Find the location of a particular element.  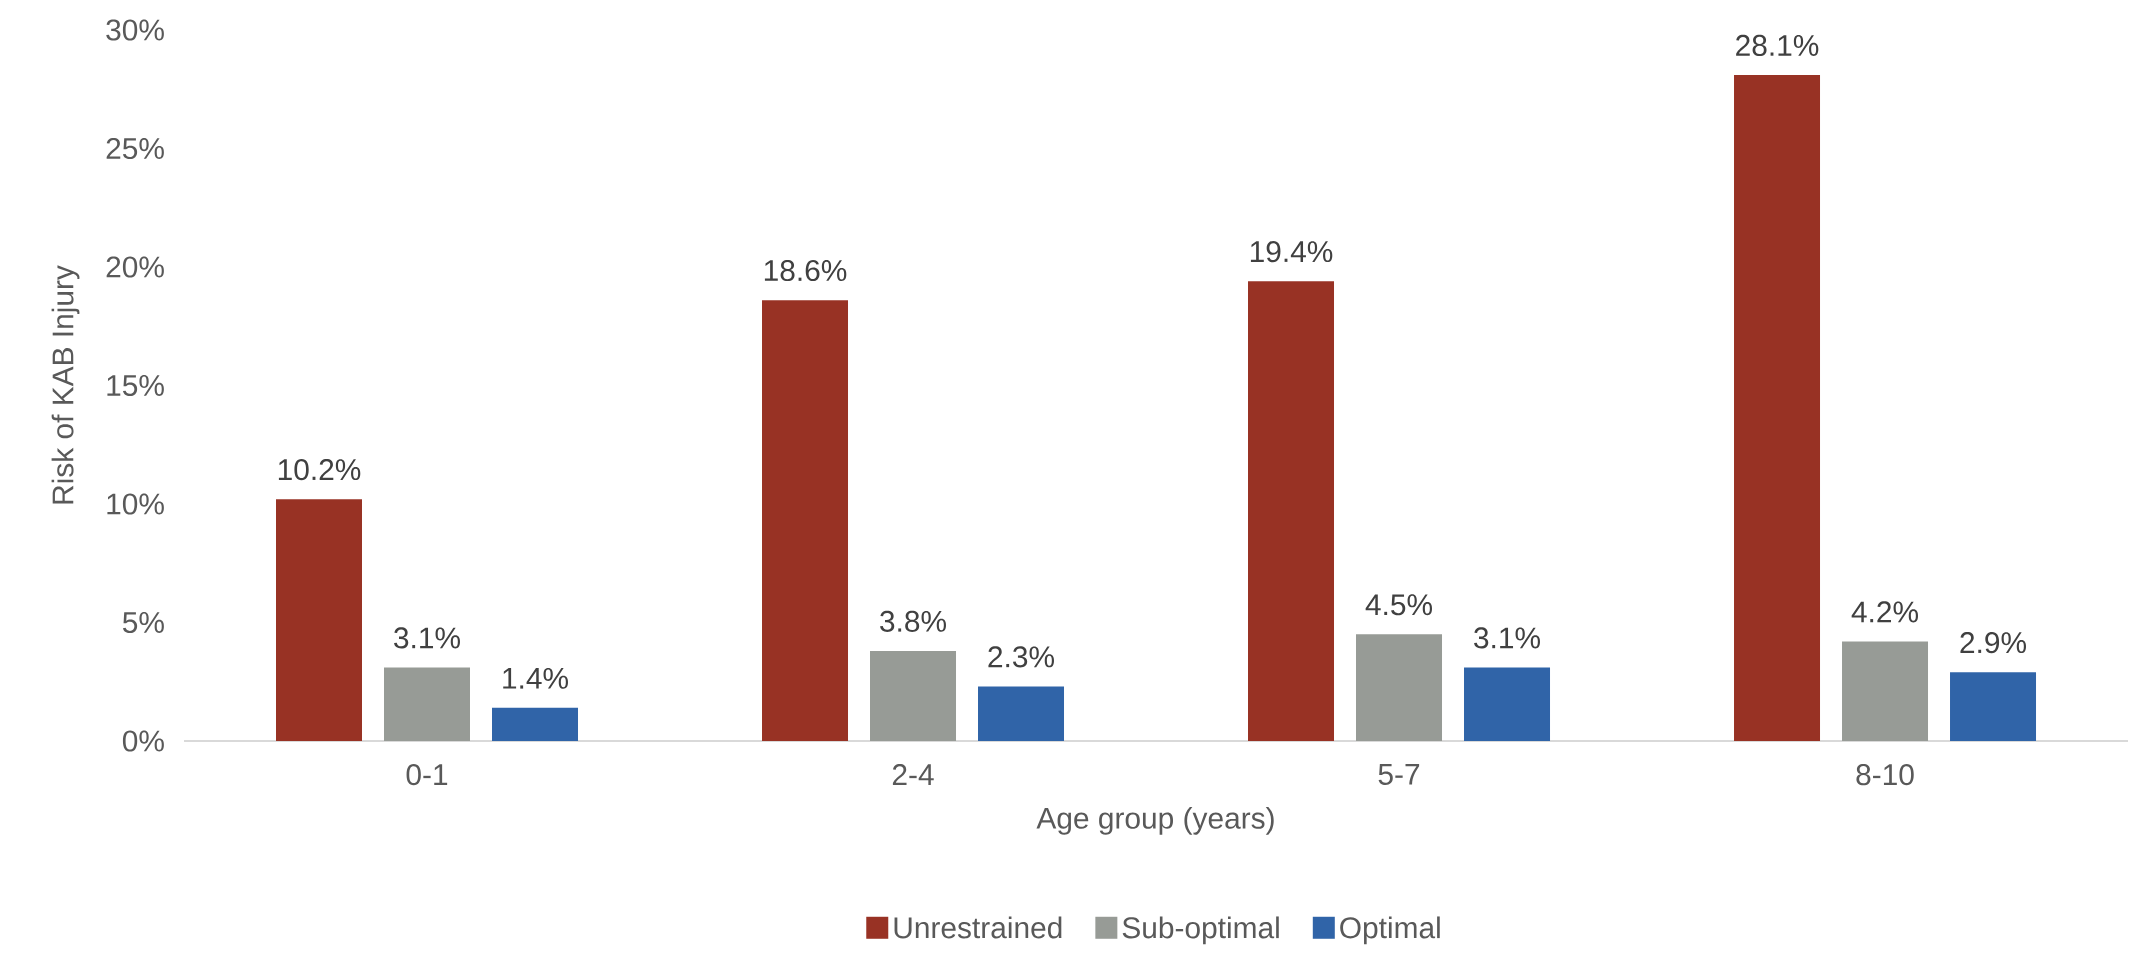

y-tick-label: 5% is located at coordinates (143, 622).